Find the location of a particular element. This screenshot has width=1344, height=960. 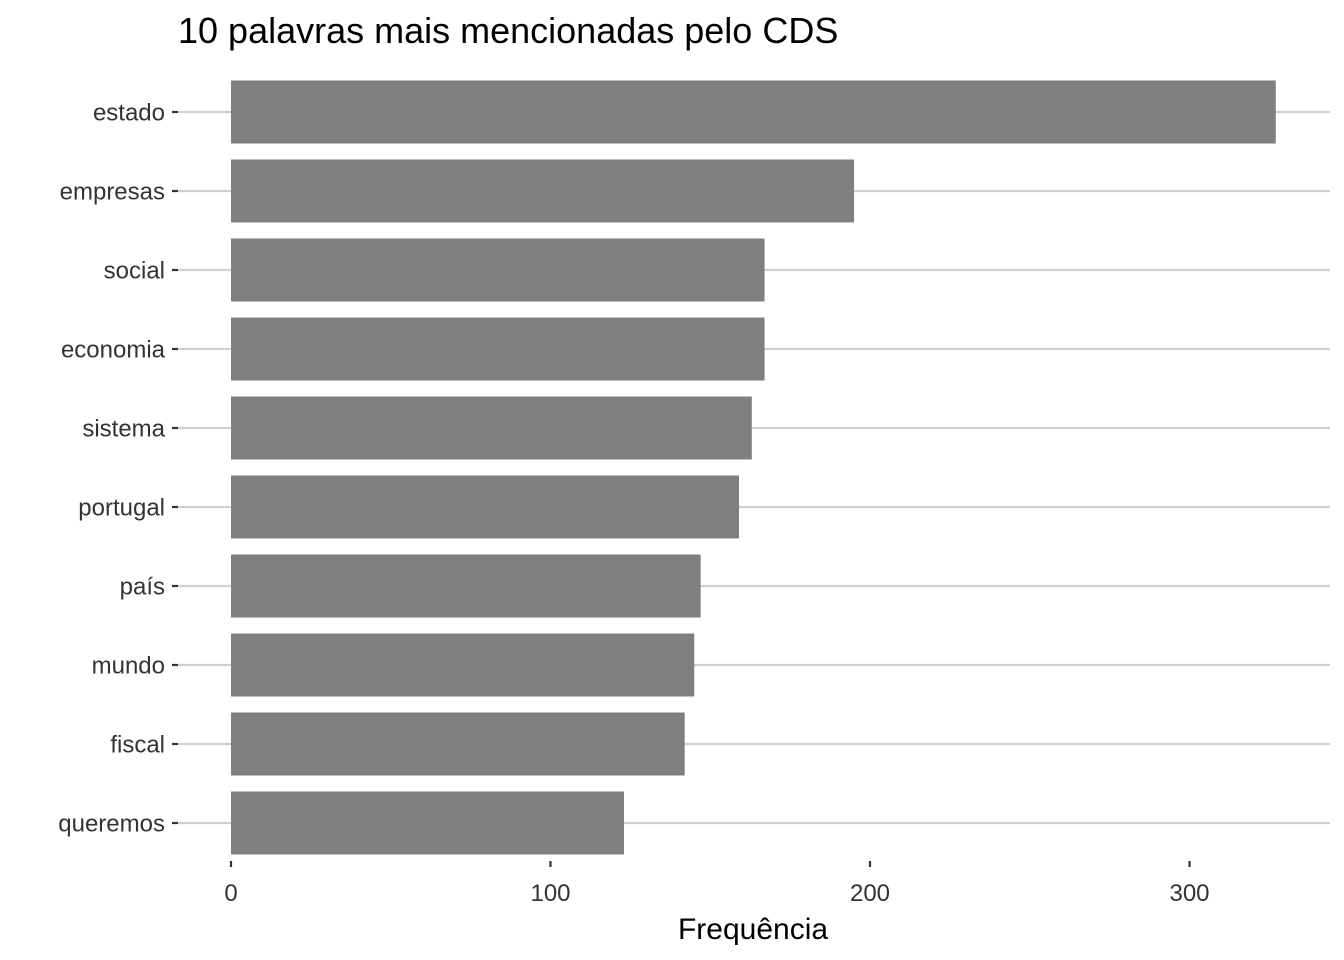

y-tick-label: portugal is located at coordinates (121, 508).